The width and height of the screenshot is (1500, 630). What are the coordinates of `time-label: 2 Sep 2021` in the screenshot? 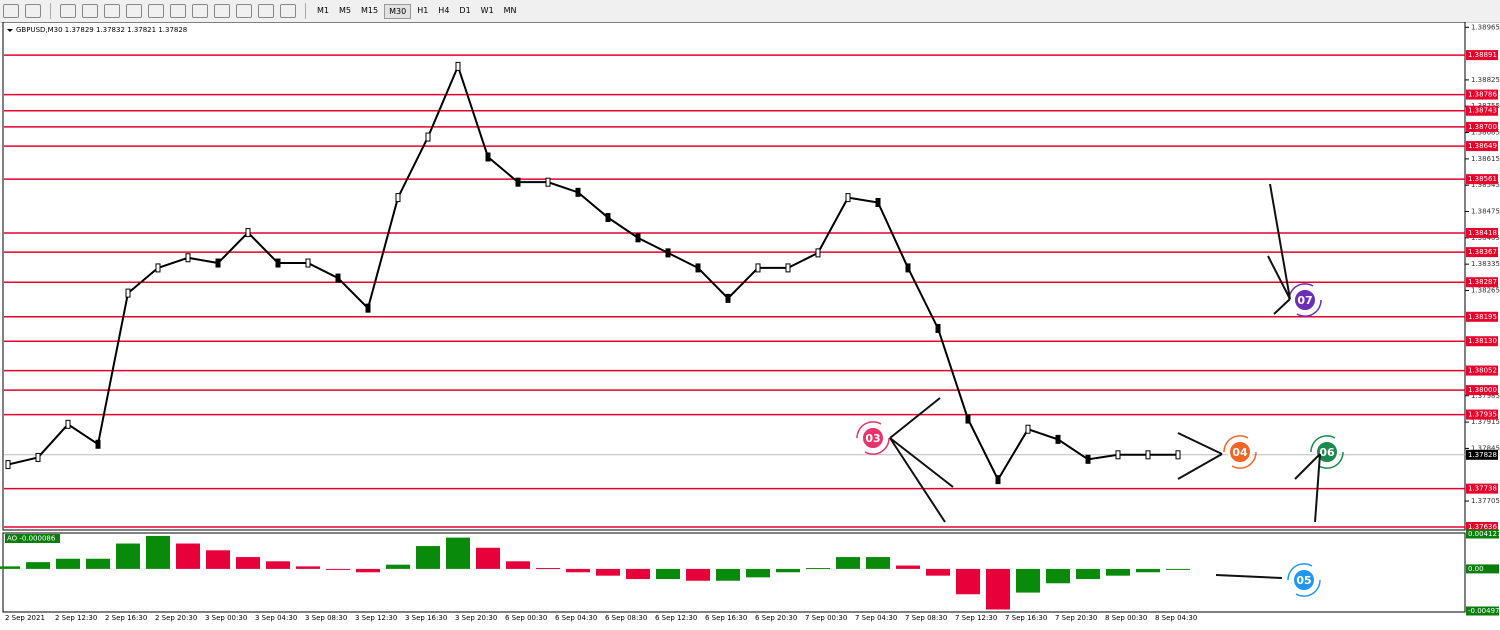 It's located at (25, 618).